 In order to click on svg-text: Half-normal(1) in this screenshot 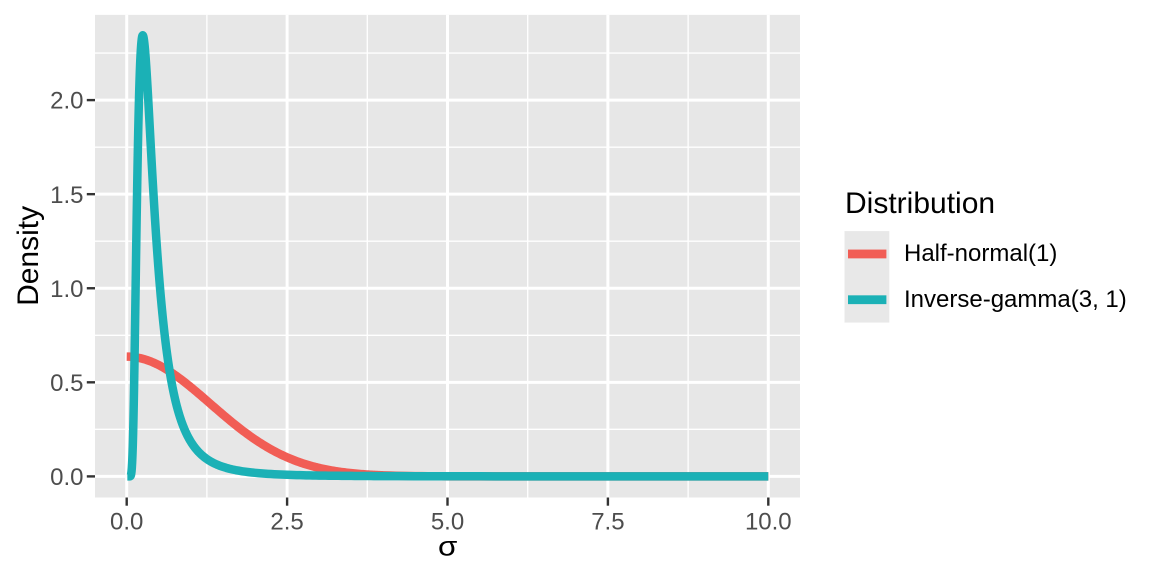, I will do `click(980, 253)`.